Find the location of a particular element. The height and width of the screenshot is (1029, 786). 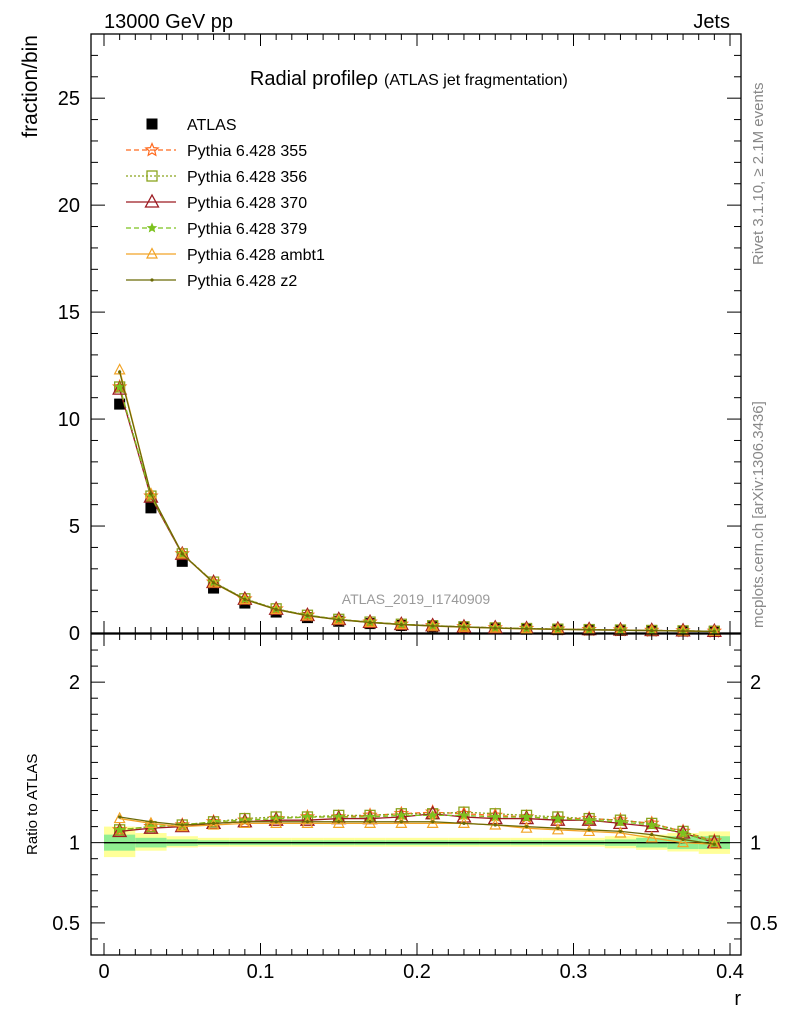

main-y-tick-label: 25 is located at coordinates (69, 99).